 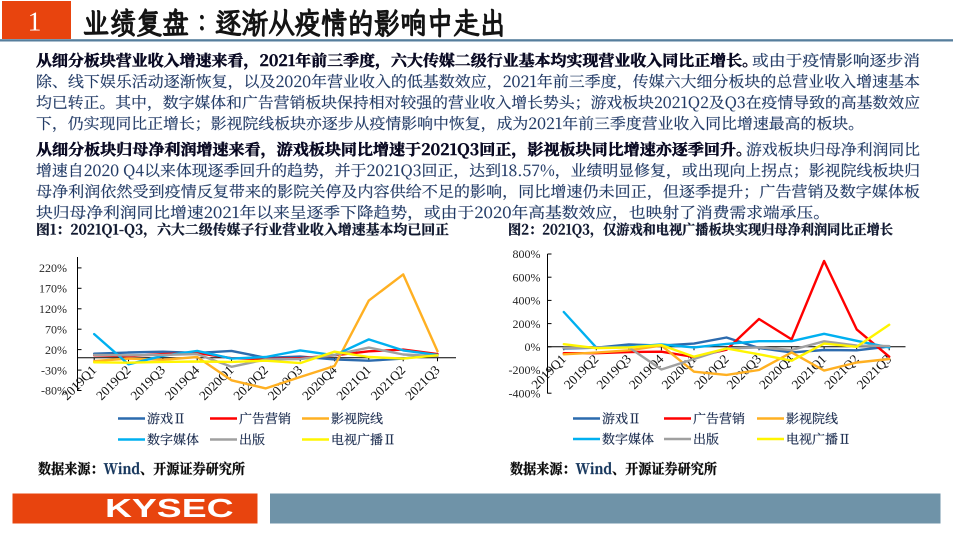 I want to click on svg-text: 70%, so click(x=56, y=329).